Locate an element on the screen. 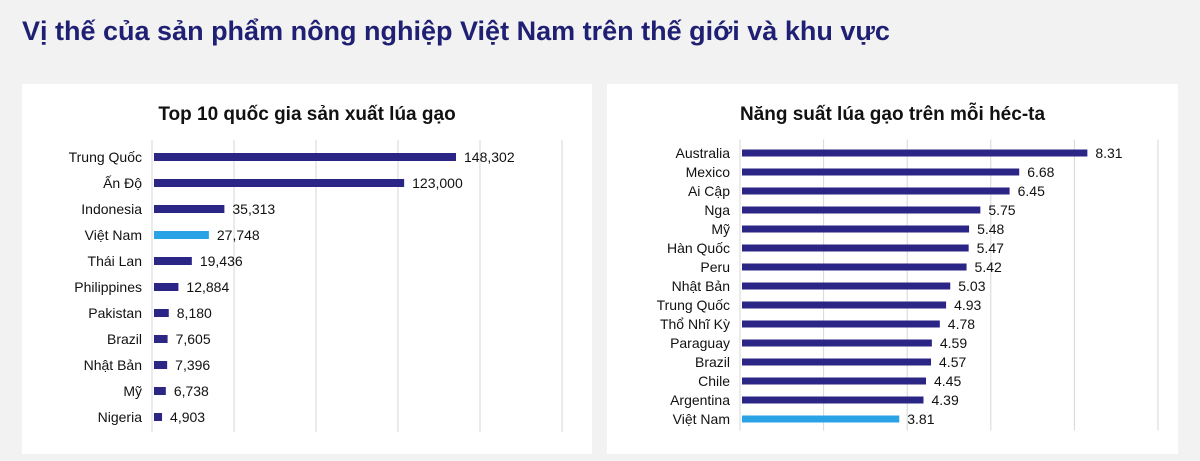 Image resolution: width=1200 pixels, height=461 pixels. bar-row: Peru 5.42 is located at coordinates (851, 267).